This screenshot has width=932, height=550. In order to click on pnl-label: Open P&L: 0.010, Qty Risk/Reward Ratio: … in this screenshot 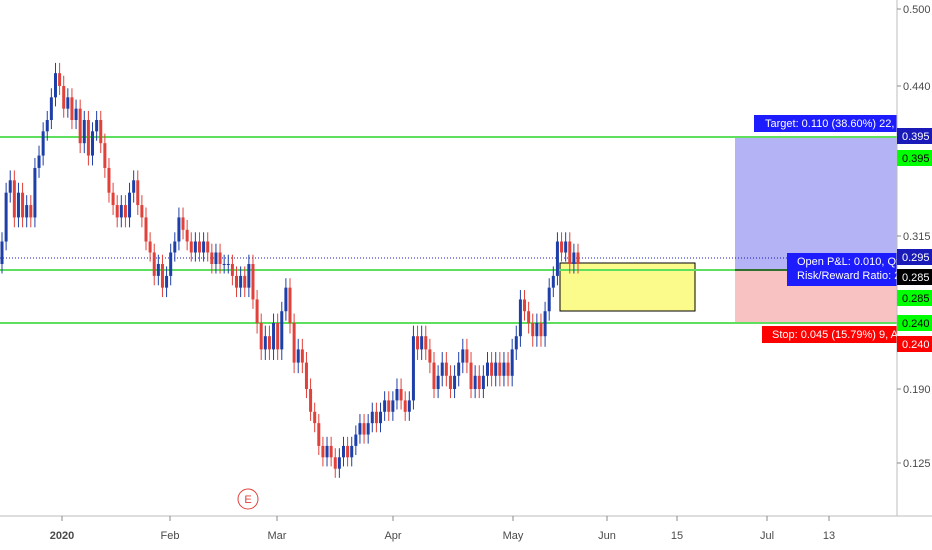, I will do `click(846, 269)`.